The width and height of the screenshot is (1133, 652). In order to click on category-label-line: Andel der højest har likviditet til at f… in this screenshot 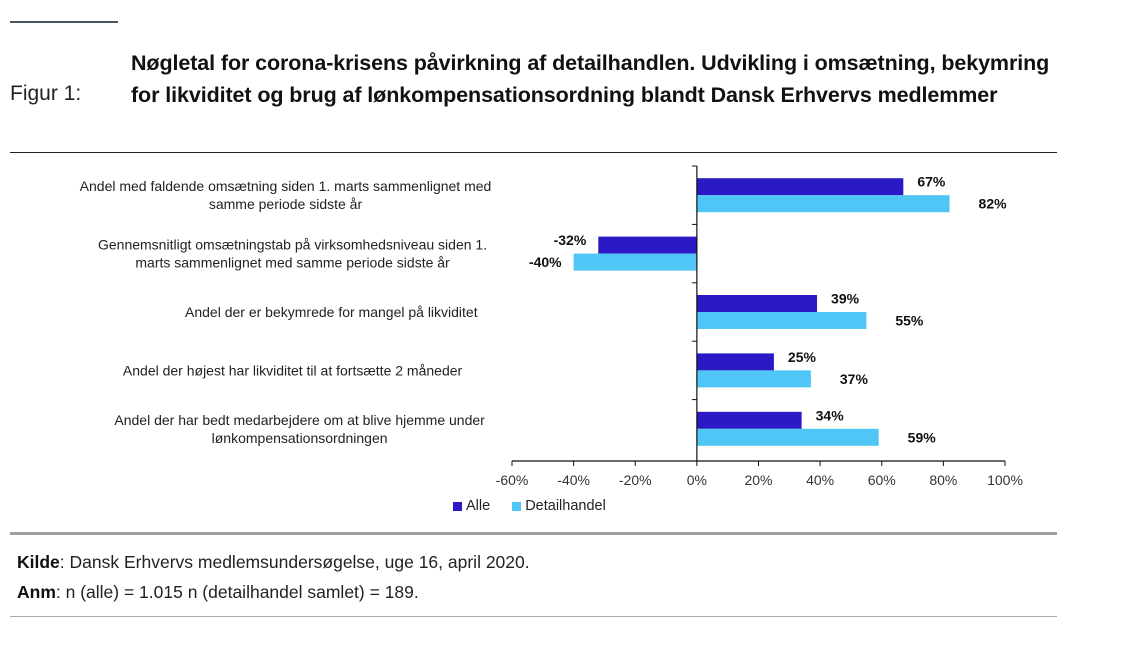, I will do `click(293, 370)`.